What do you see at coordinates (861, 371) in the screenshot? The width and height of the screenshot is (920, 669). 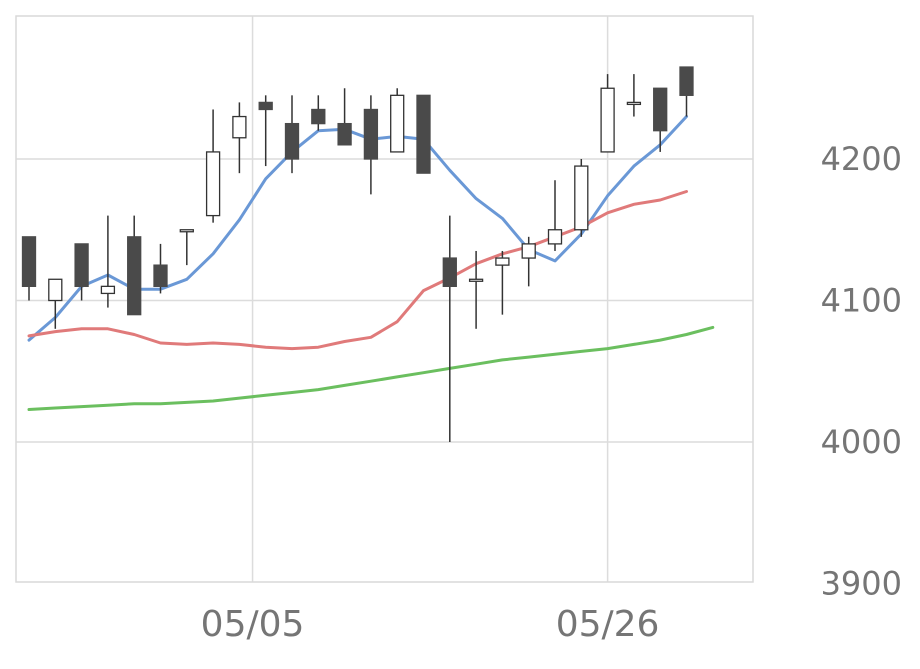 I see `y-axis-tick-labels: 4200 4100 4000 3900` at bounding box center [861, 371].